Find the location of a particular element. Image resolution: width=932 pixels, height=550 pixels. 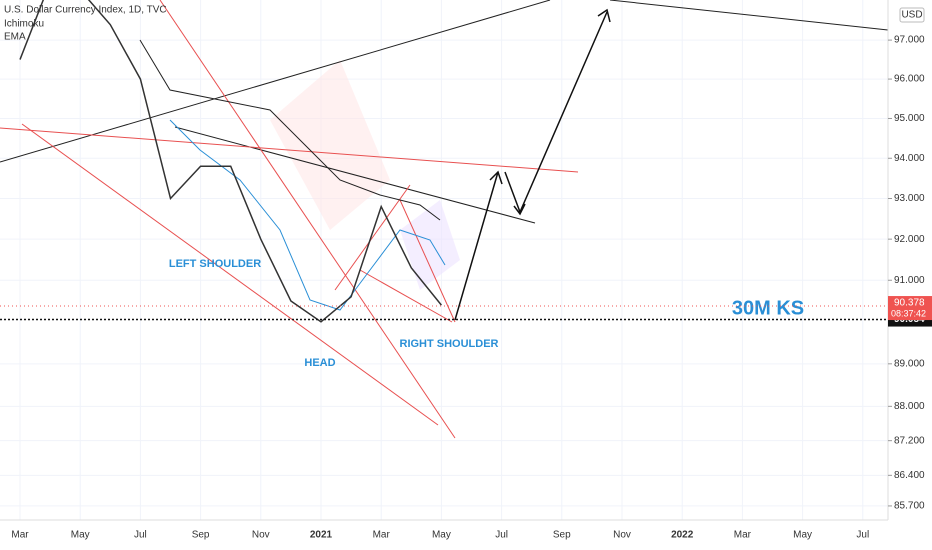

annotation: LEFT SHOULDER is located at coordinates (215, 264).